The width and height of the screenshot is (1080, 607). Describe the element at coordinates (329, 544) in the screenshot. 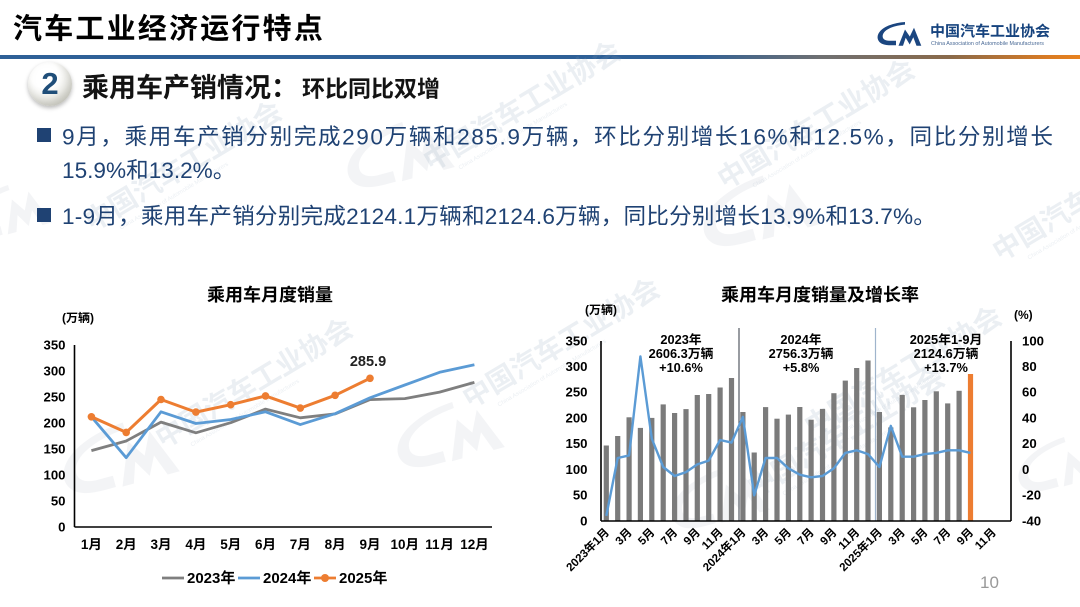

I see `svg-text: 8` at that location.